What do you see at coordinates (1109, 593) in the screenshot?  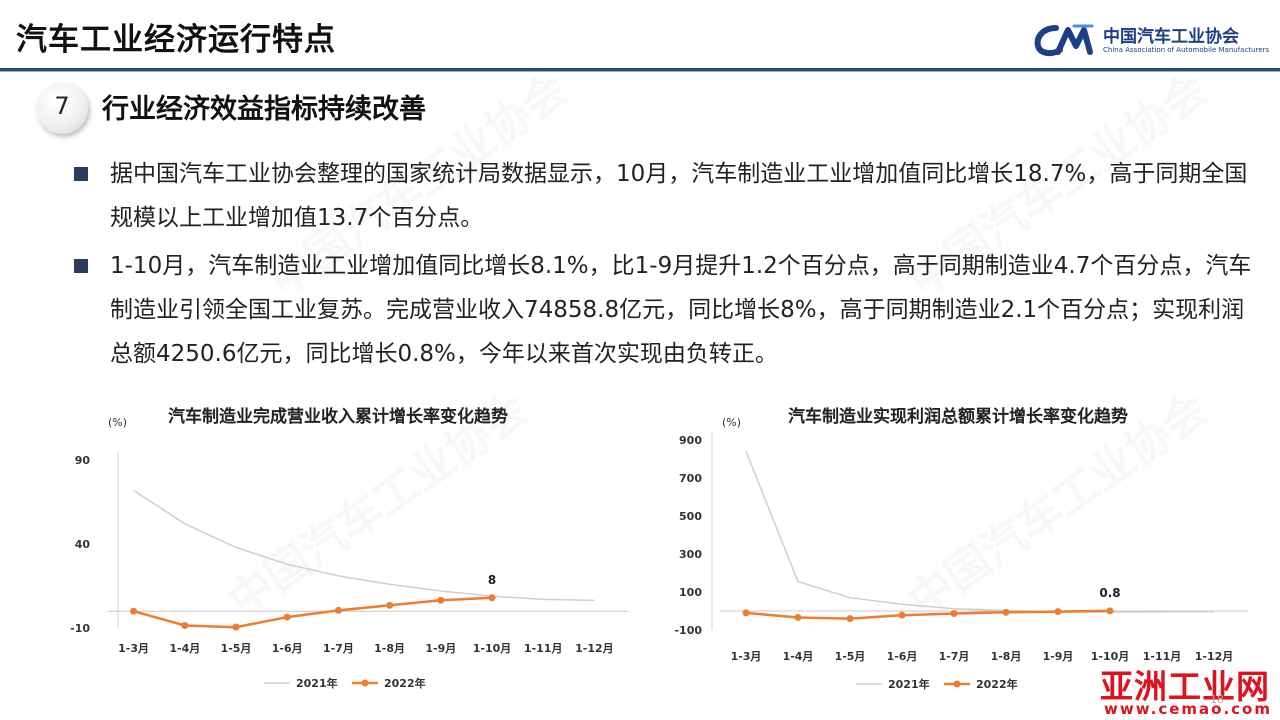 I see `data-label: 0.8` at bounding box center [1109, 593].